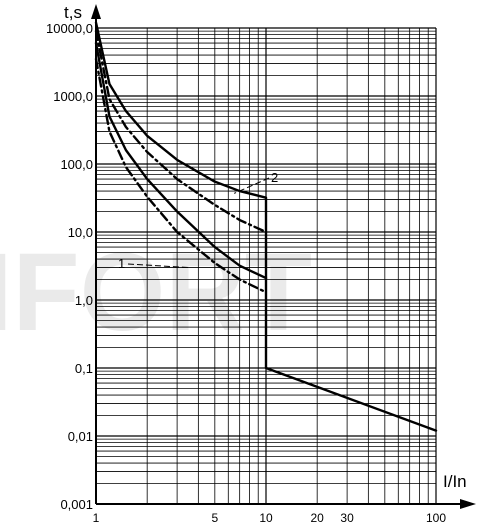 The width and height of the screenshot is (478, 525). I want to click on y-tick-label: 0,1, so click(84, 368).